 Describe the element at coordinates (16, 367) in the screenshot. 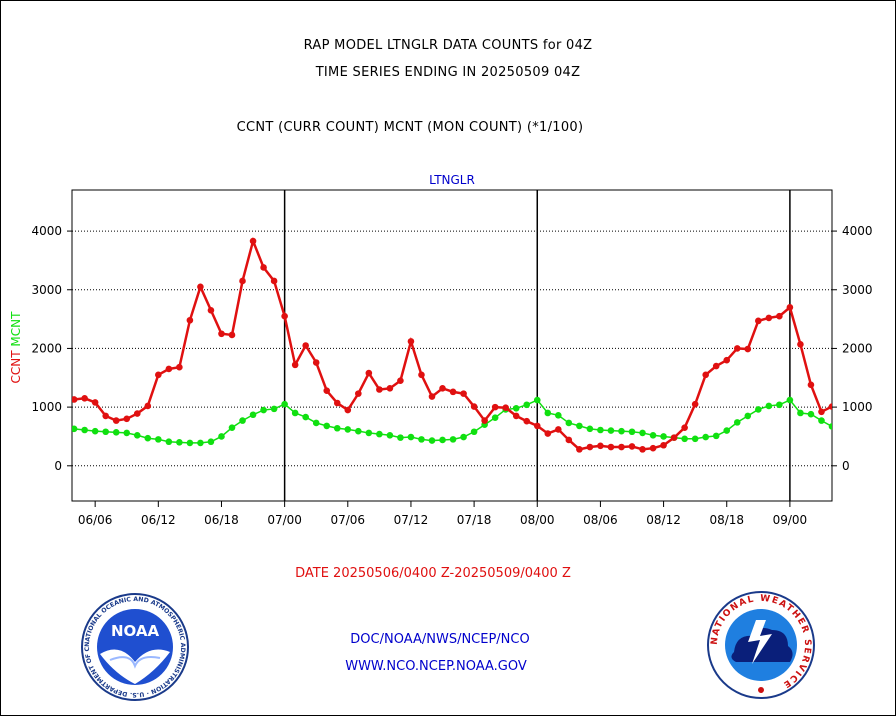

I see `y-axis-label-ccnt: CCNT` at that location.